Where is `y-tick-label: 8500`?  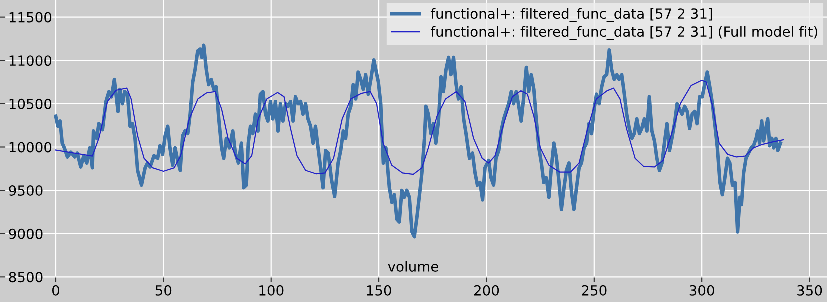 y-tick-label: 8500 is located at coordinates (26, 277).